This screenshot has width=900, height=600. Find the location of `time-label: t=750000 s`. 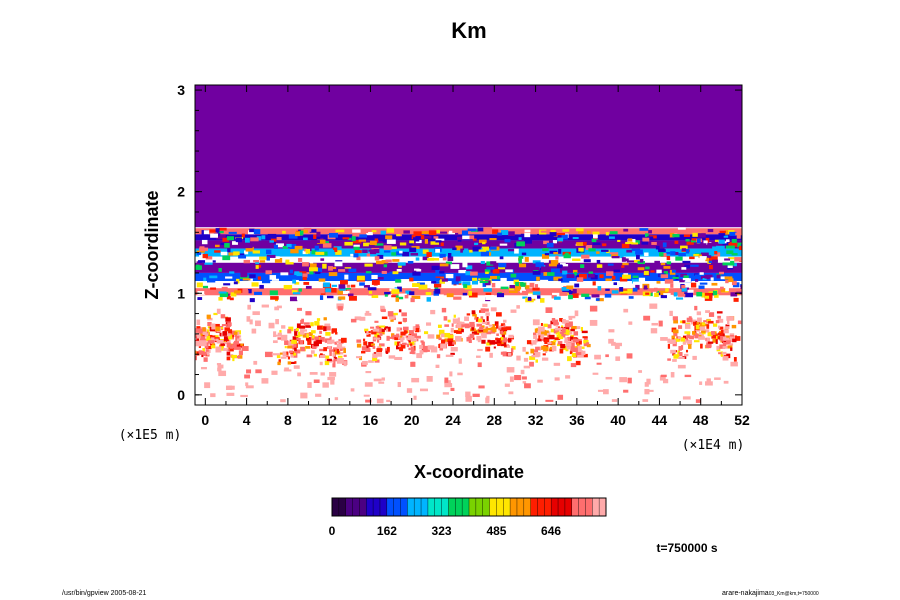

time-label: t=750000 s is located at coordinates (686, 548).